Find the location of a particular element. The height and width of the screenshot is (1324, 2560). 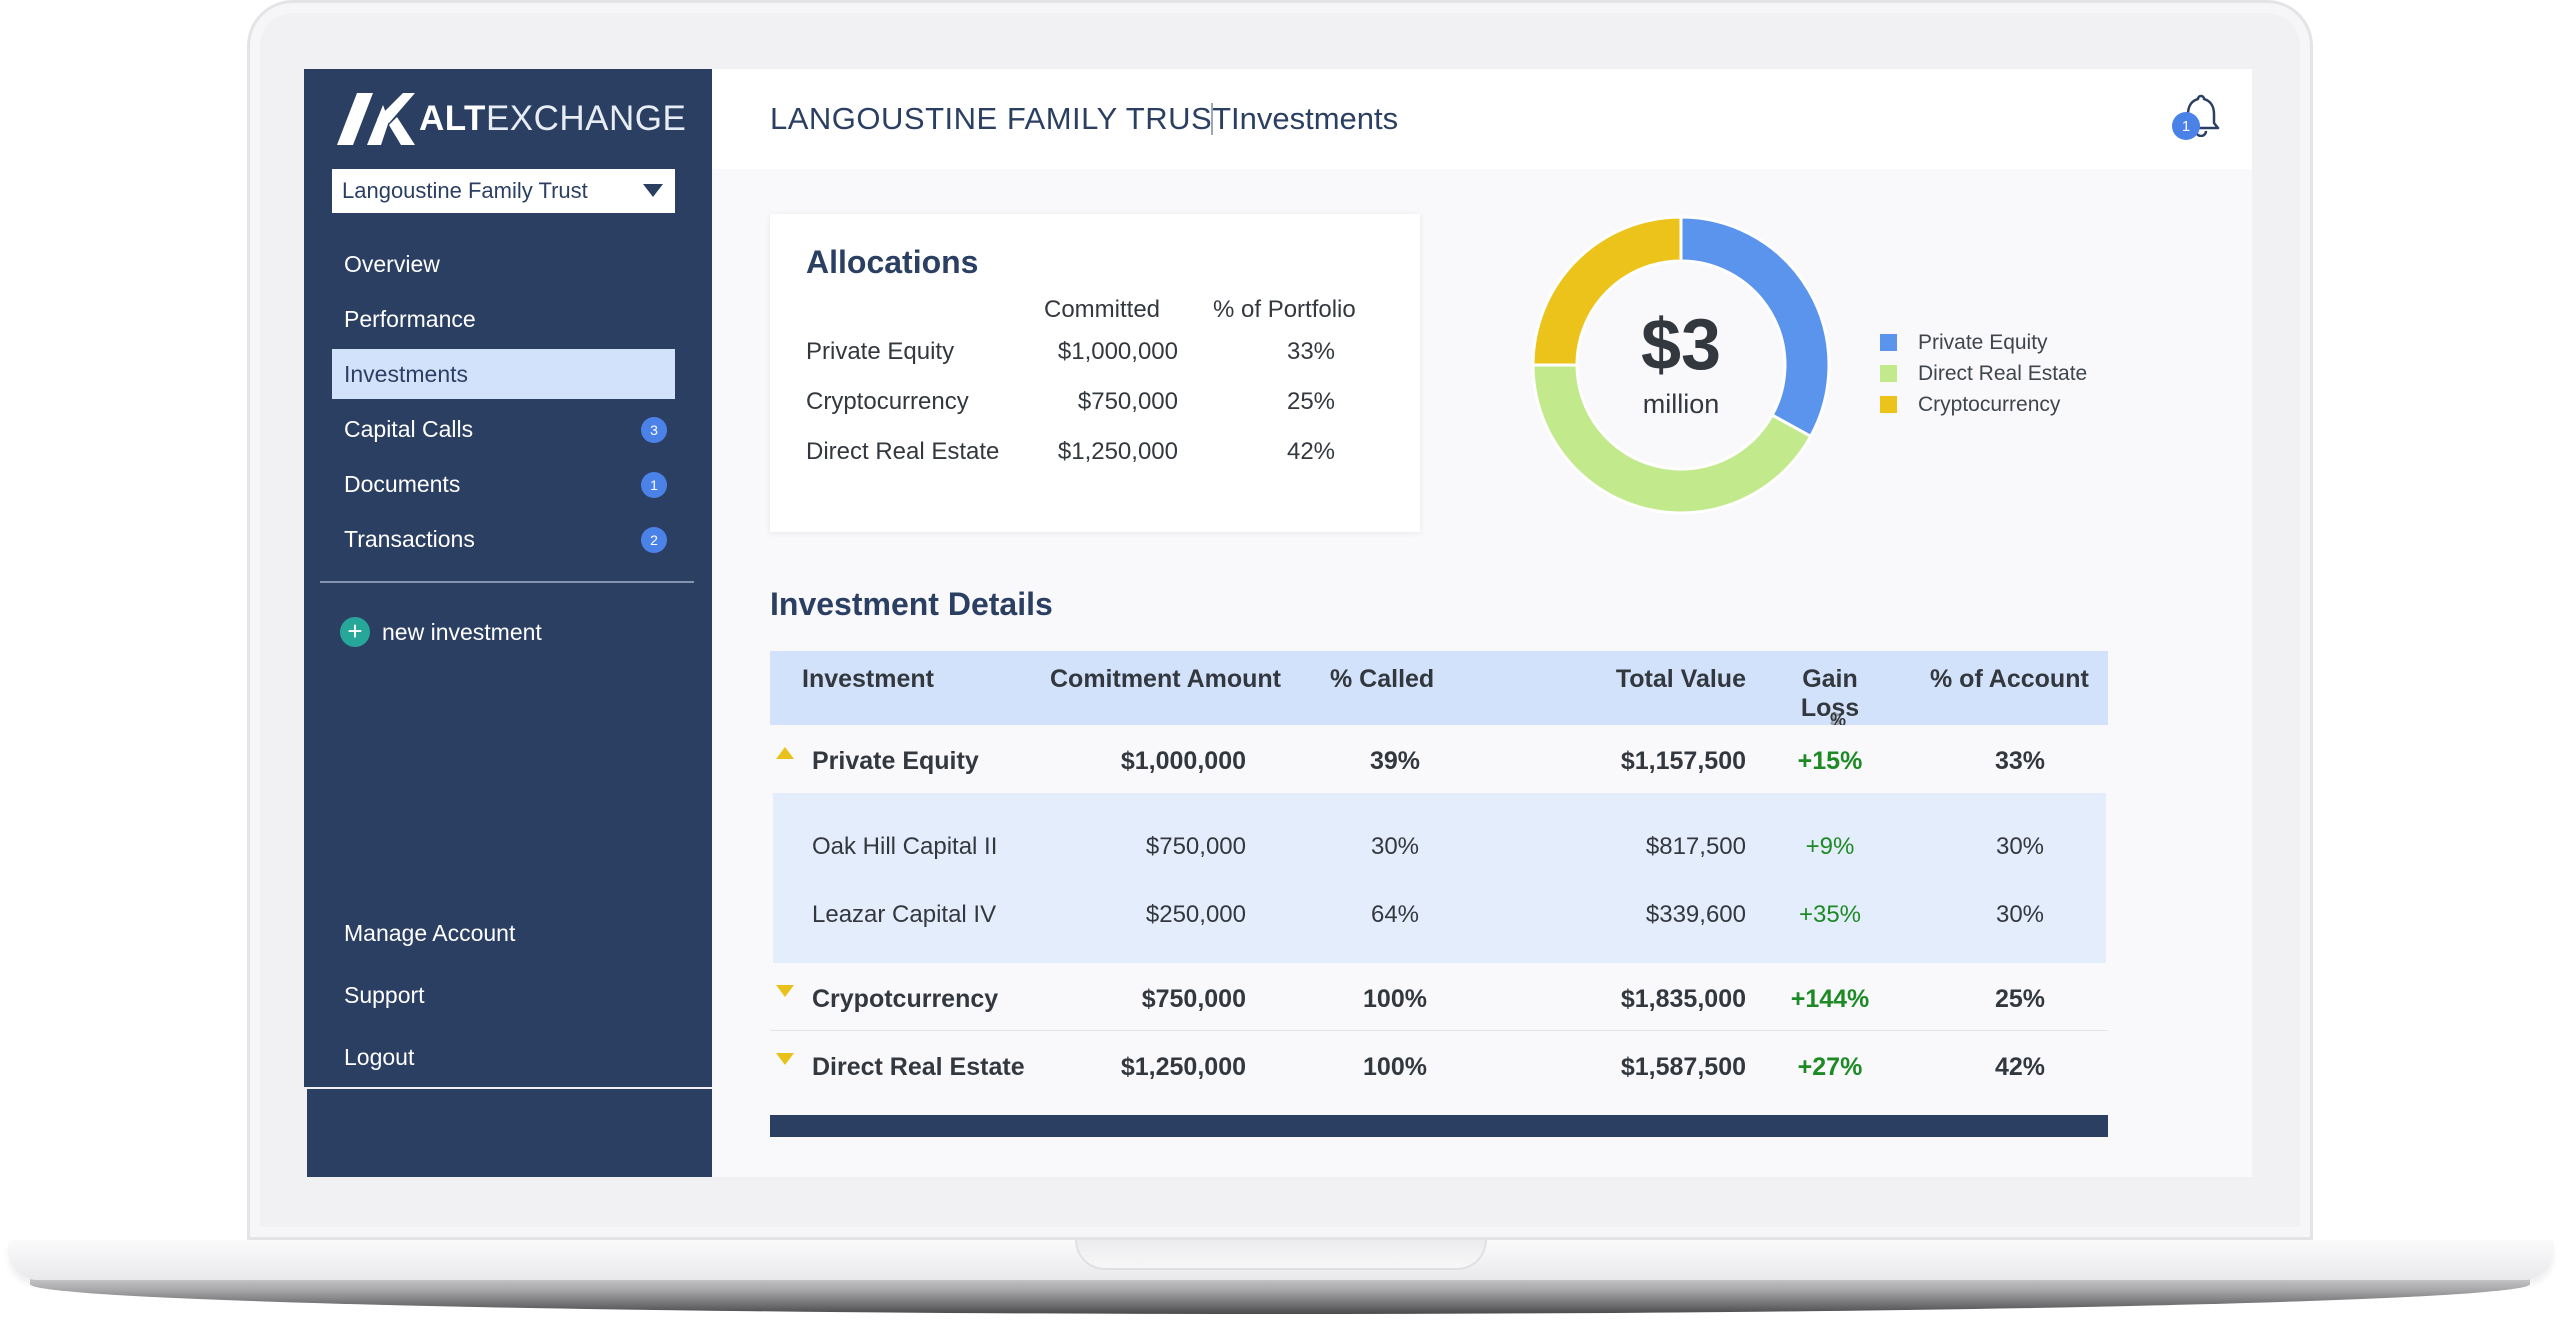

allocations-title: Allocations is located at coordinates (892, 262).